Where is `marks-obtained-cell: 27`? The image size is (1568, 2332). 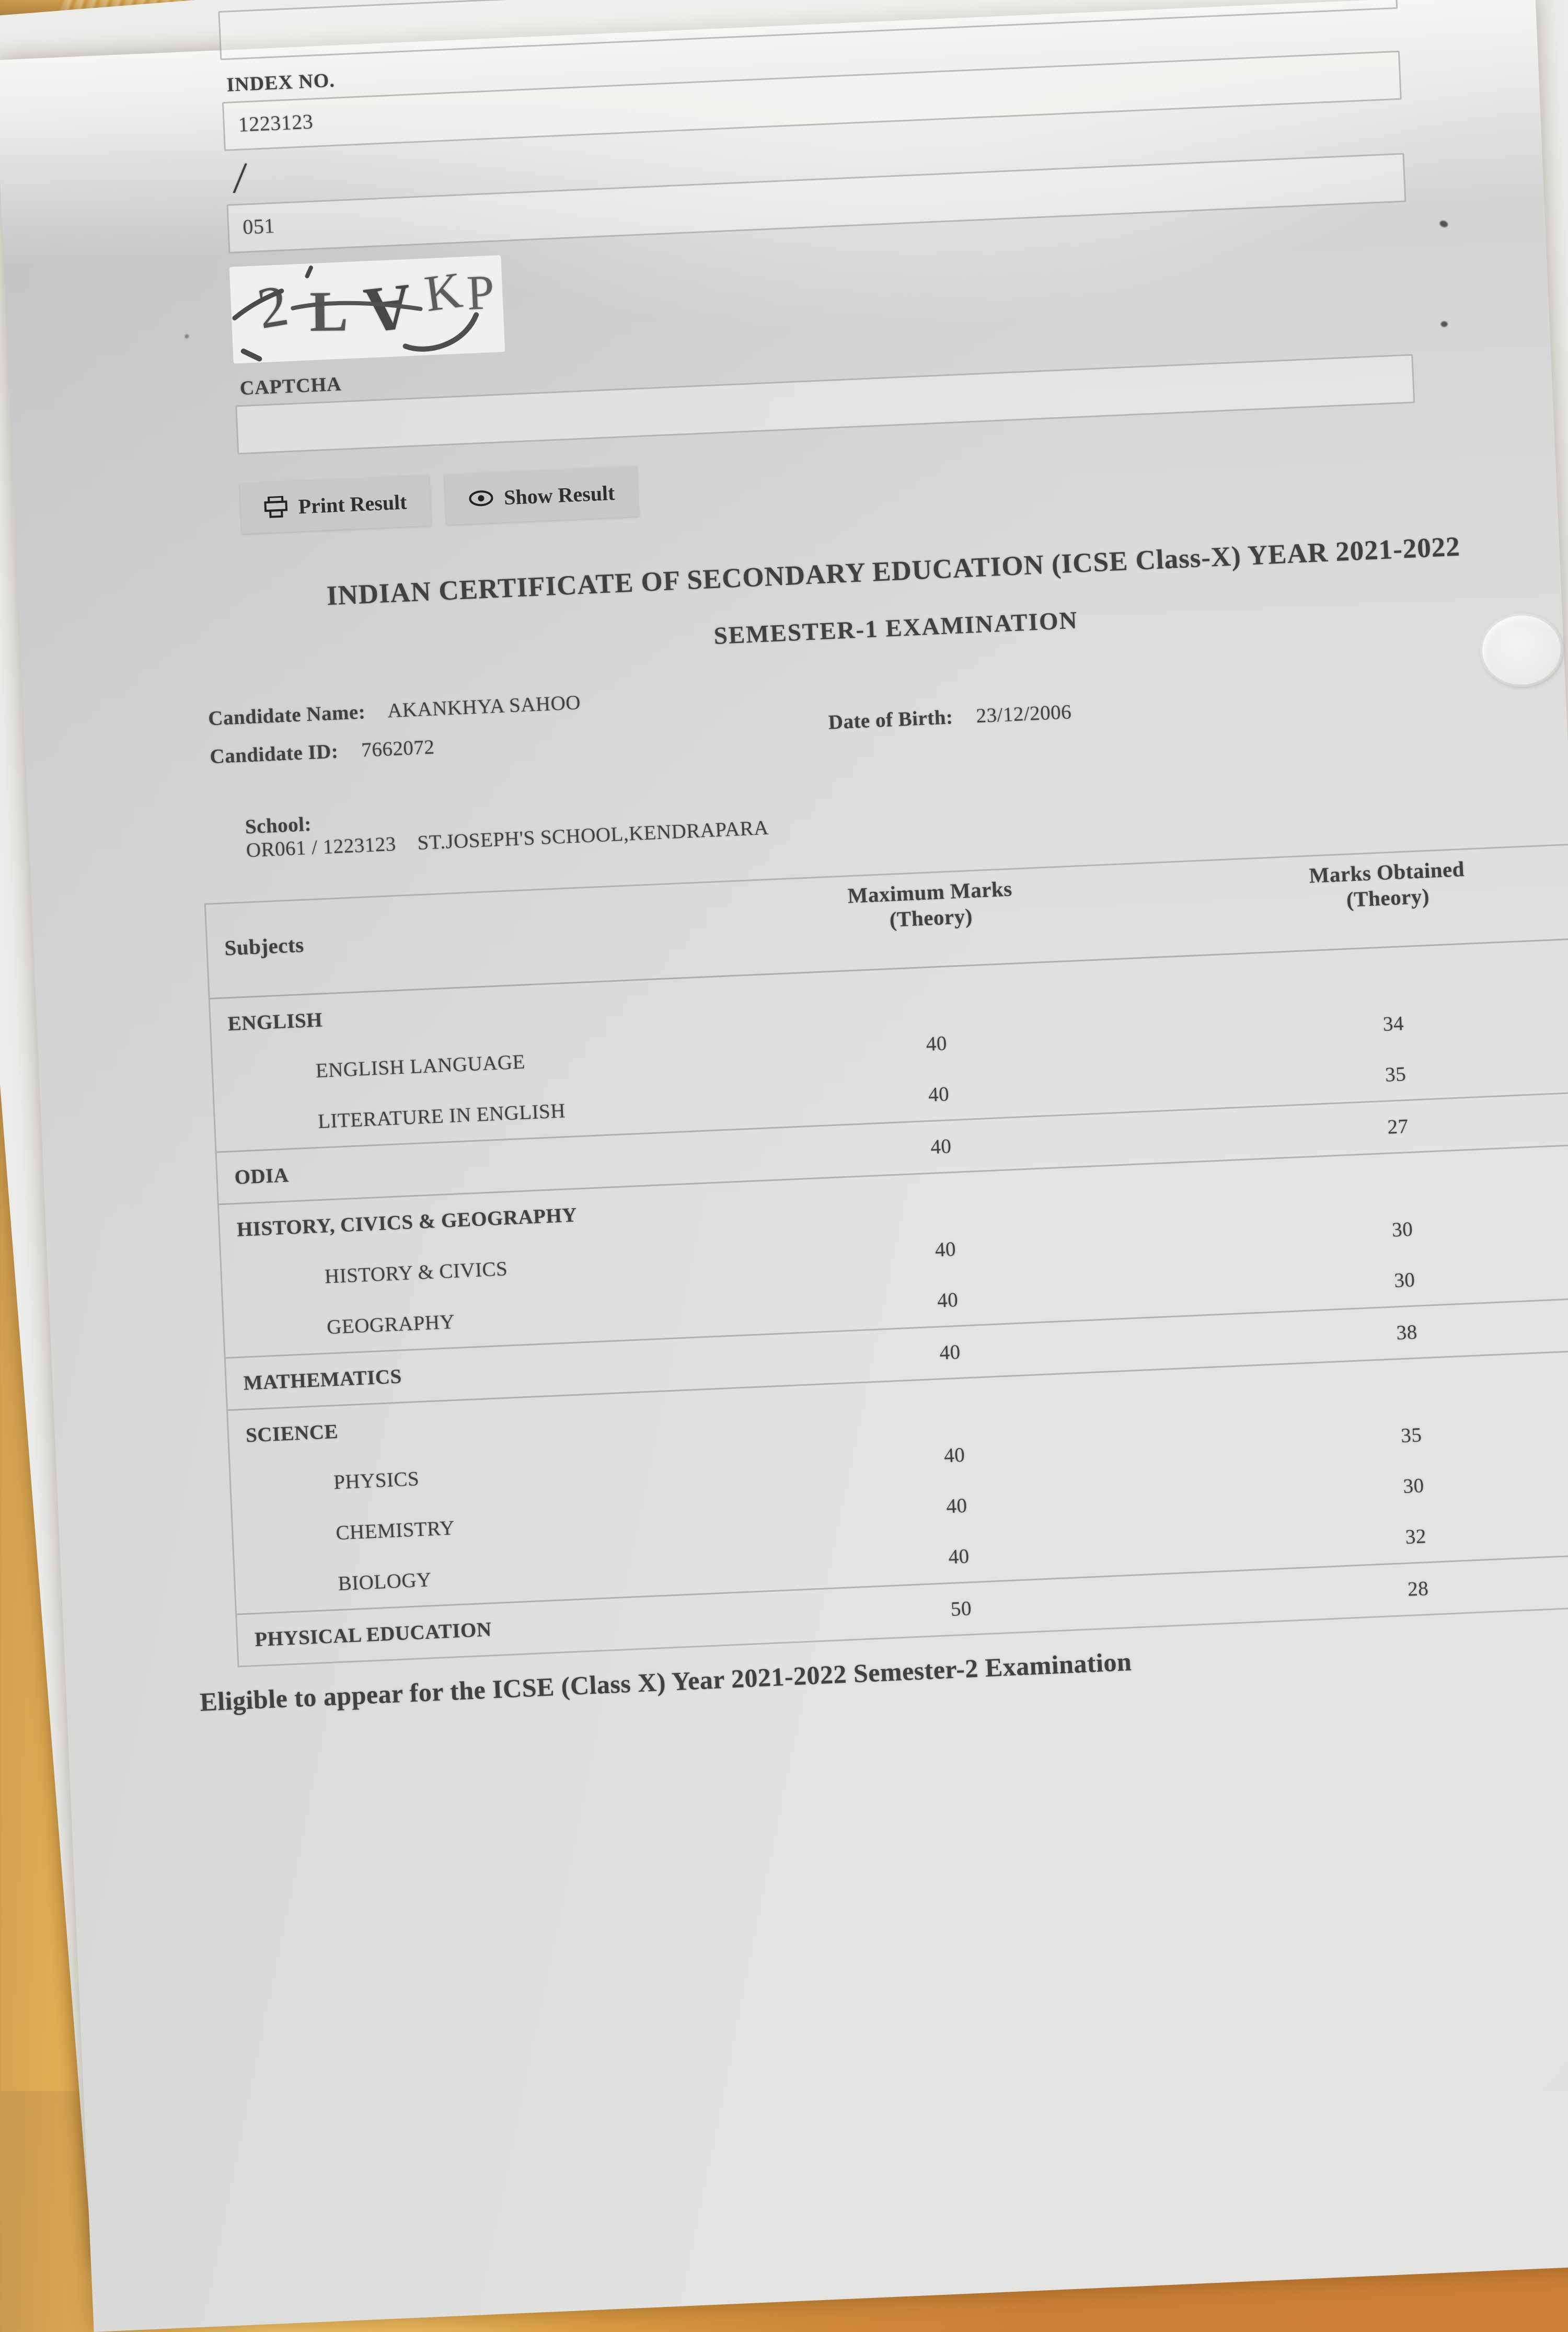
marks-obtained-cell: 27 is located at coordinates (1398, 1127).